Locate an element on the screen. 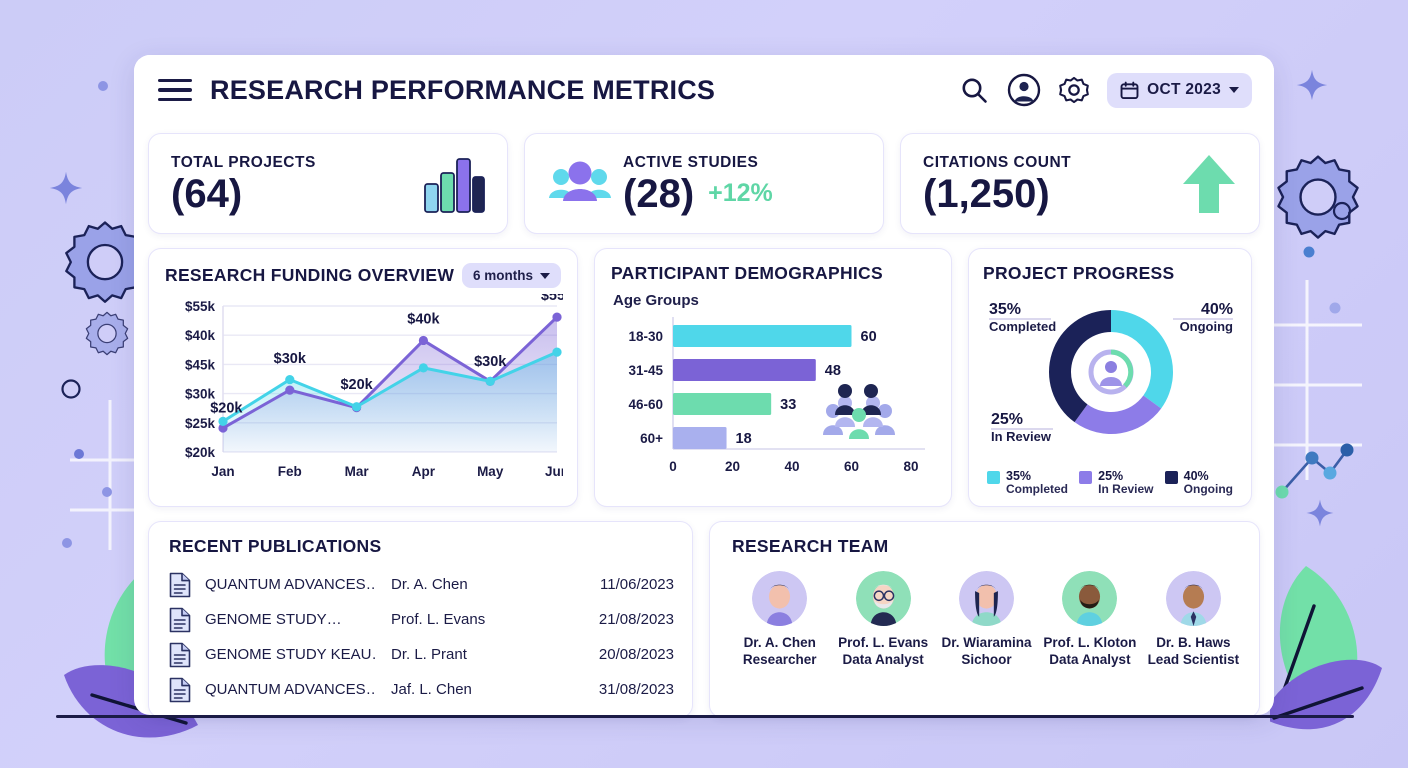 Image resolution: width=1408 pixels, height=768 pixels. donut-callout-pct: 25% is located at coordinates (1007, 419).